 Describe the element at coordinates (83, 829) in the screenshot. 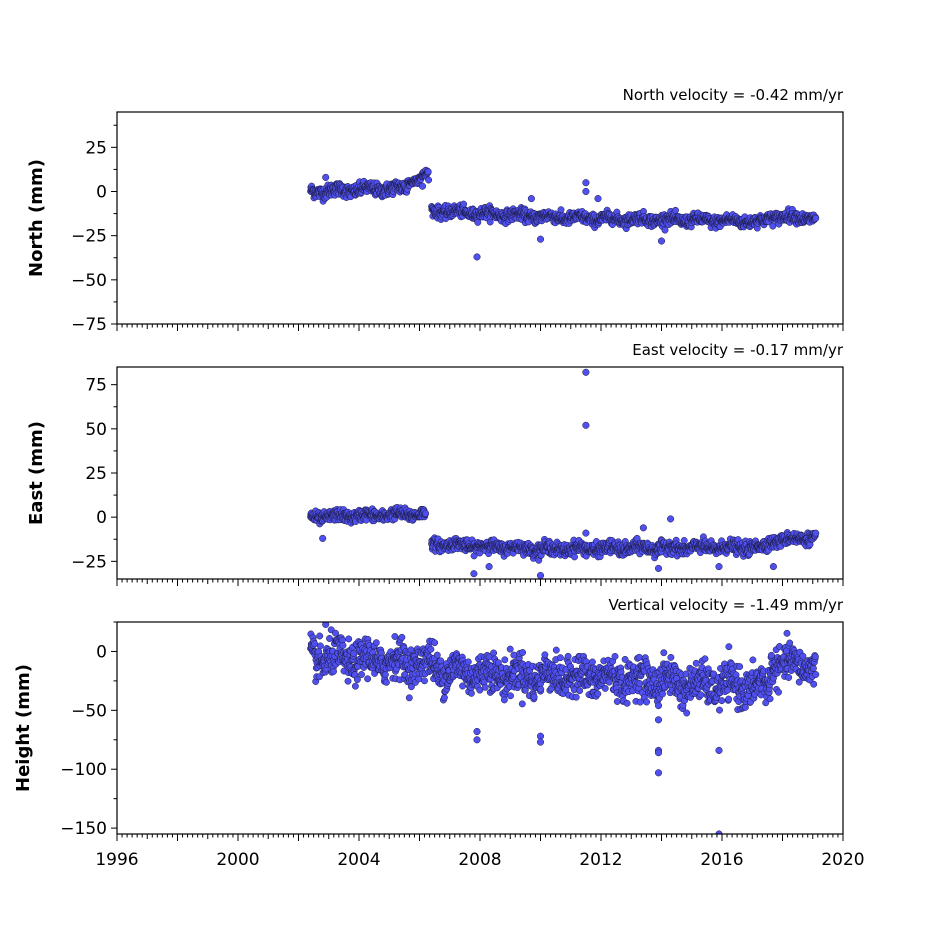

I see `y-tick-label: −150` at that location.